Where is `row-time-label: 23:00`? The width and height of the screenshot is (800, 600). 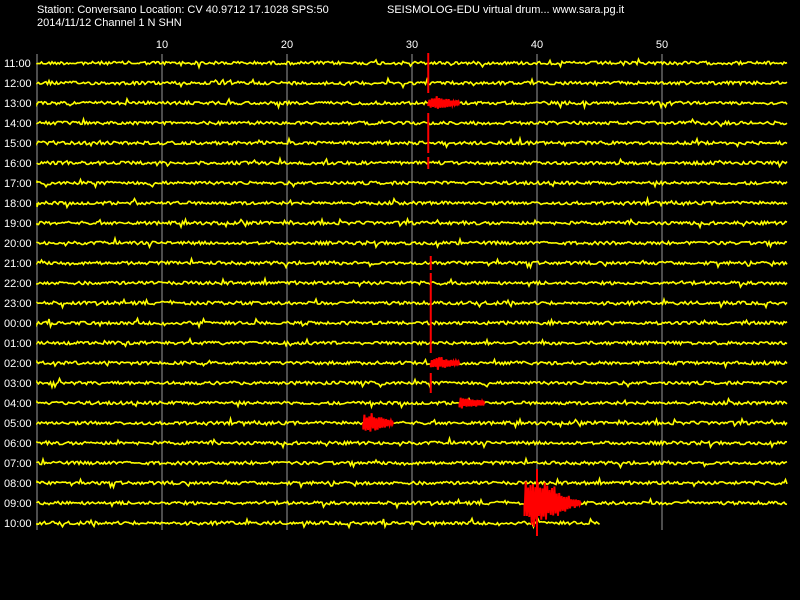 row-time-label: 23:00 is located at coordinates (18, 304).